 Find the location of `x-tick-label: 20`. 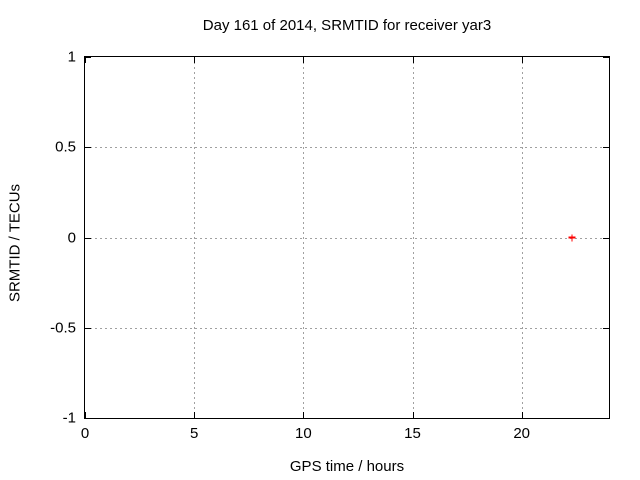

x-tick-label: 20 is located at coordinates (521, 433).